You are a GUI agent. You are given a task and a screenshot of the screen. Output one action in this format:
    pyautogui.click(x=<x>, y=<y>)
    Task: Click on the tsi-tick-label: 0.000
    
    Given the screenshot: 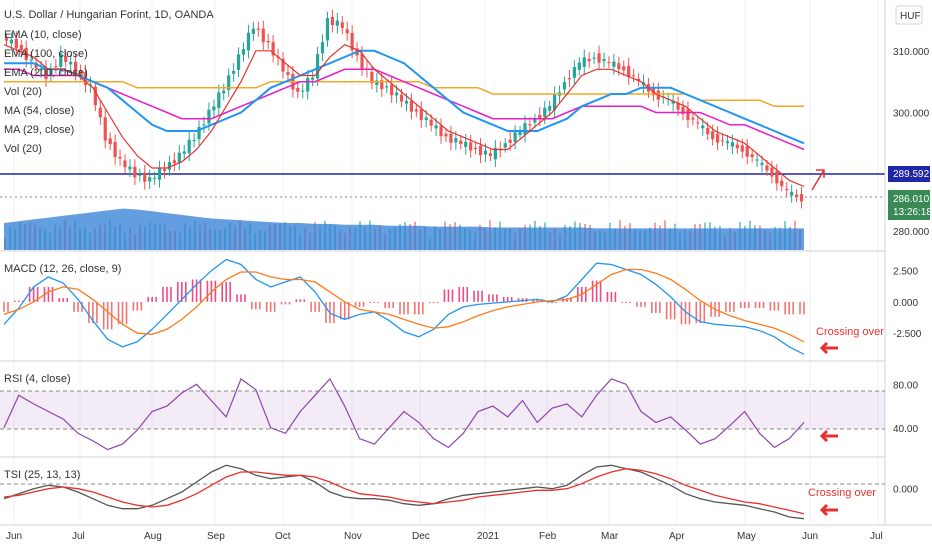 What is the action you would take?
    pyautogui.click(x=905, y=490)
    